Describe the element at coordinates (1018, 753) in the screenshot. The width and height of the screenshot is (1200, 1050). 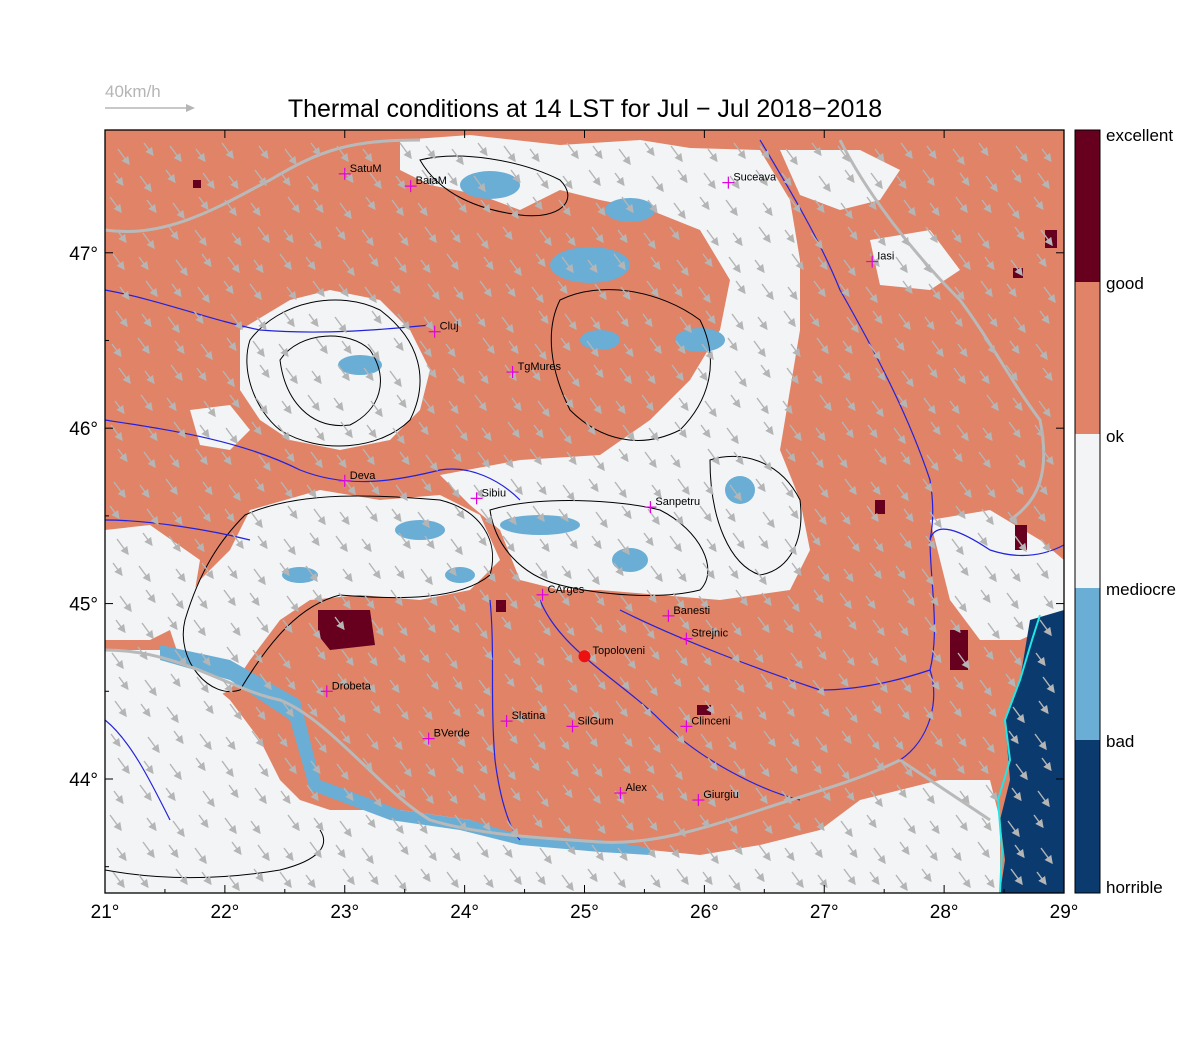
I see `black-sea-coastline` at that location.